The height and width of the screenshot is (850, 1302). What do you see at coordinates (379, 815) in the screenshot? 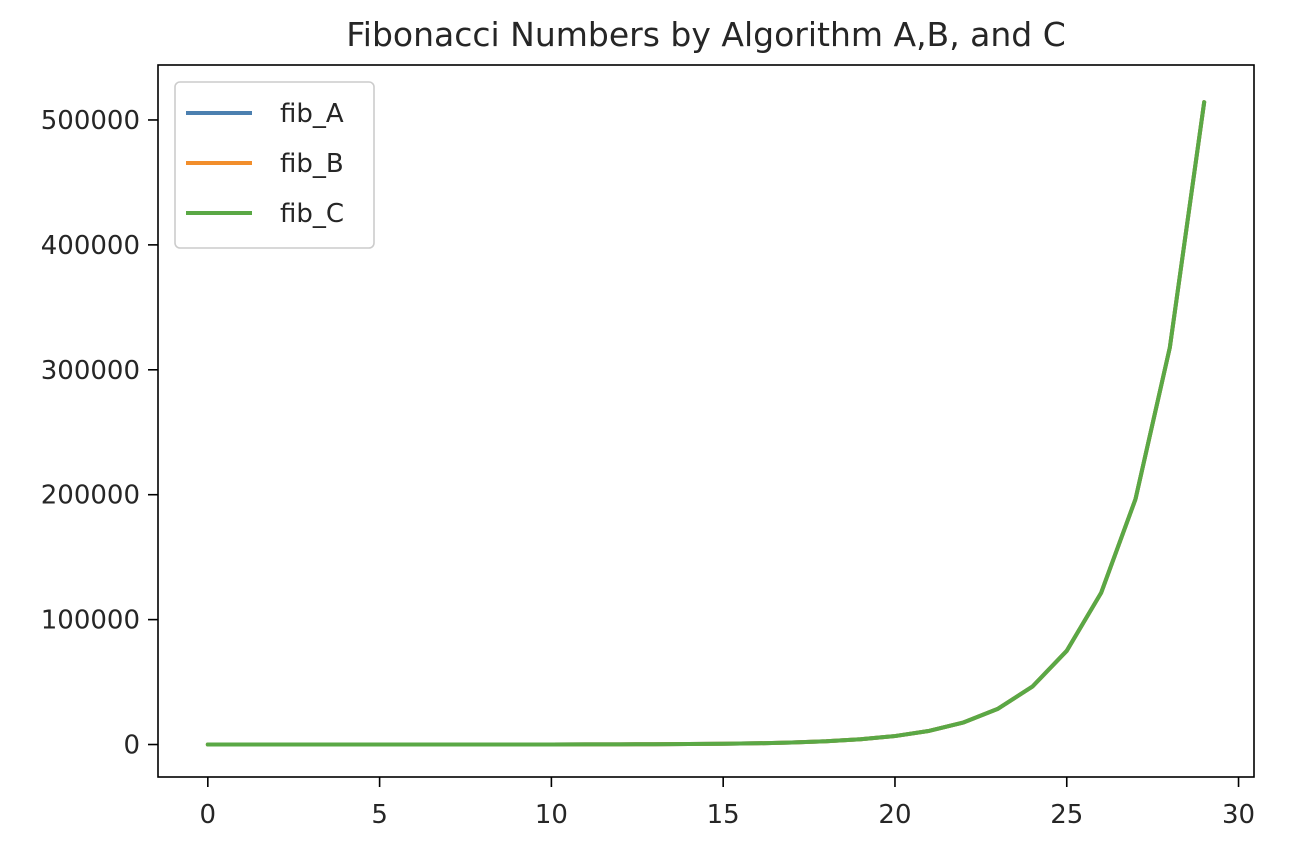
I see `x-tick-label: 5` at bounding box center [379, 815].